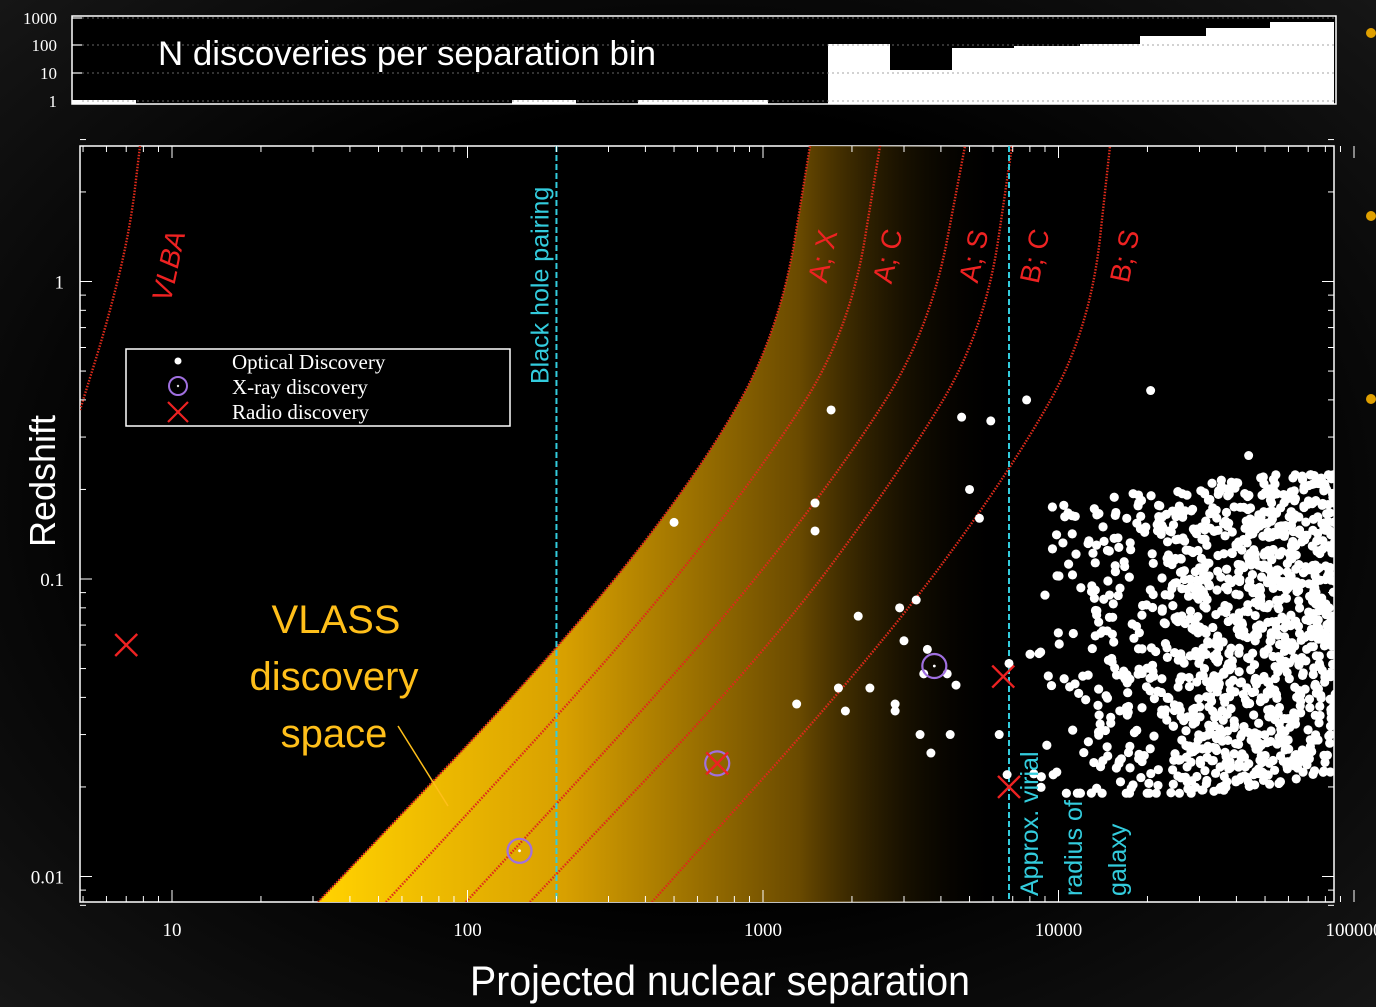  Describe the element at coordinates (1003, 676) in the screenshot. I see `radio-point` at that location.